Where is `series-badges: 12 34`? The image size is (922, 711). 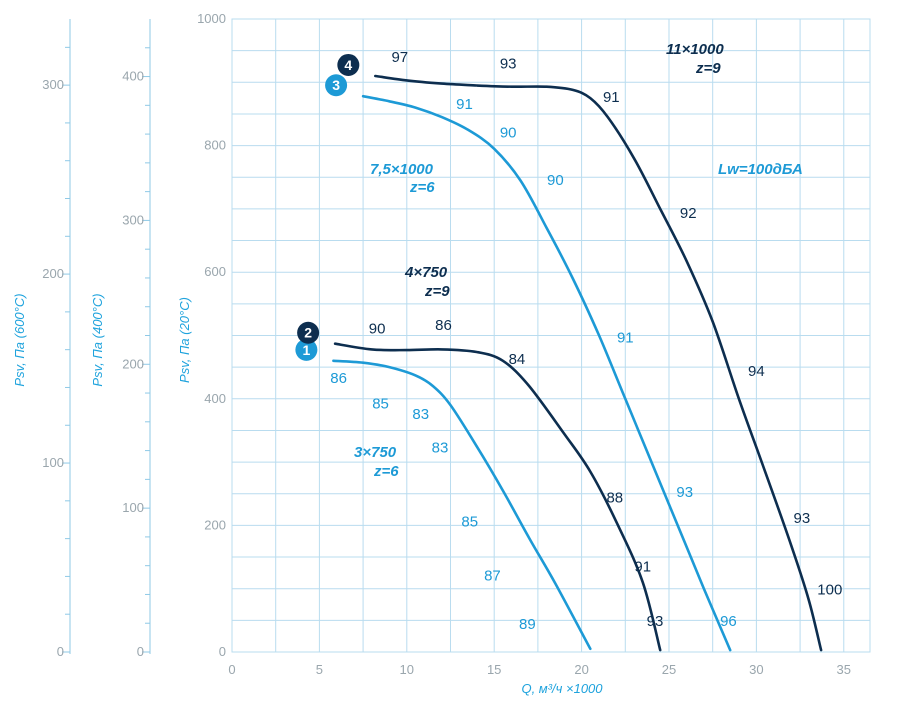 series-badges: 12 34 is located at coordinates (327, 207).